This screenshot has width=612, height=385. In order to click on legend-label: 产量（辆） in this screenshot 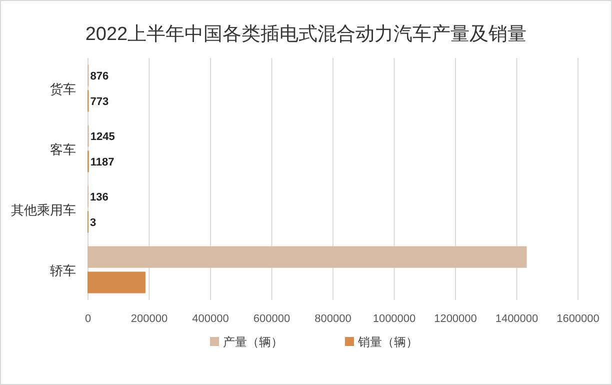, I will do `click(253, 342)`.